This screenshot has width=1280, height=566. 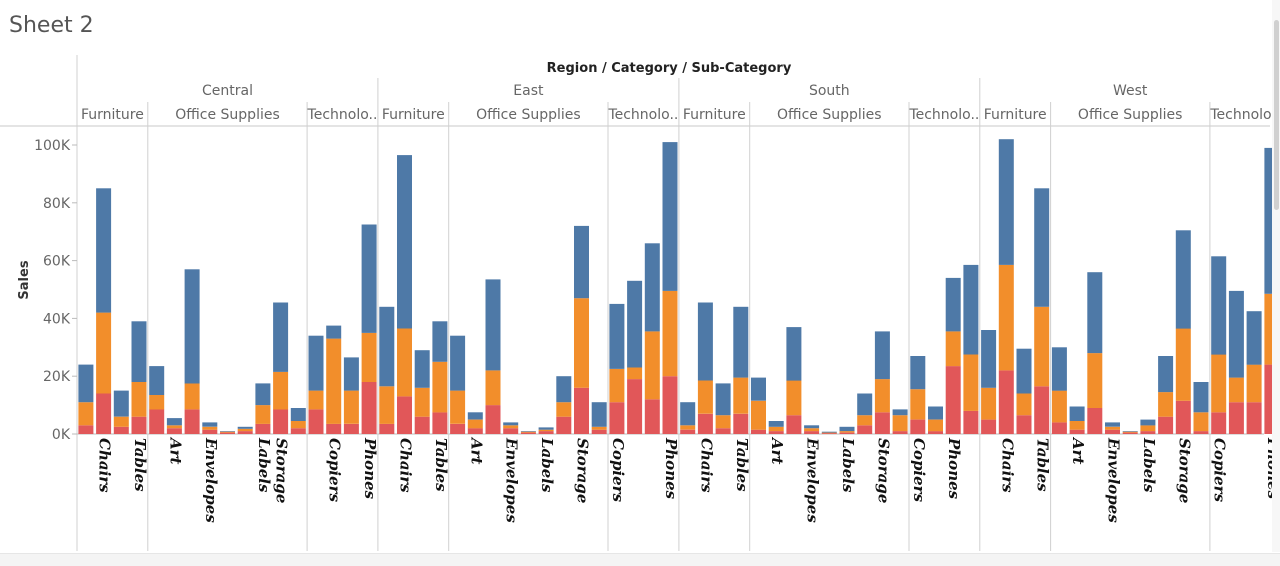 I want to click on y-tick-label: 60K, so click(x=57, y=262).